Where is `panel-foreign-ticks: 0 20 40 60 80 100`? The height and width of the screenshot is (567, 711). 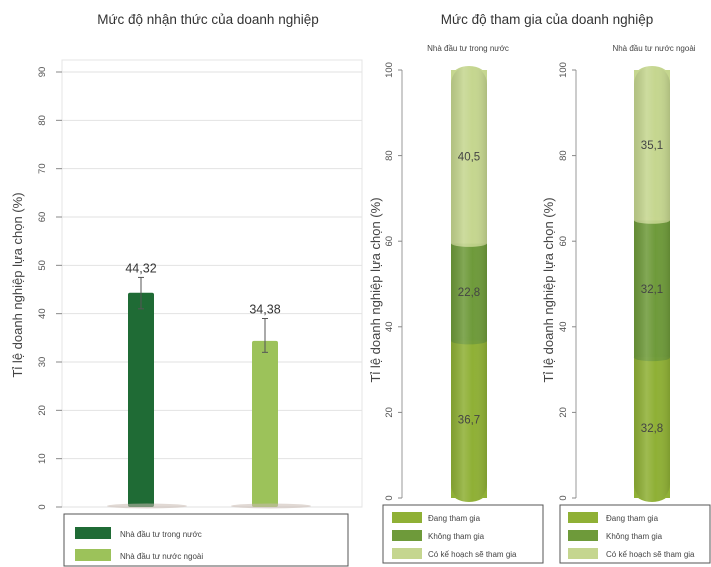 panel-foreign-ticks: 0 20 40 60 80 100 is located at coordinates (567, 281).